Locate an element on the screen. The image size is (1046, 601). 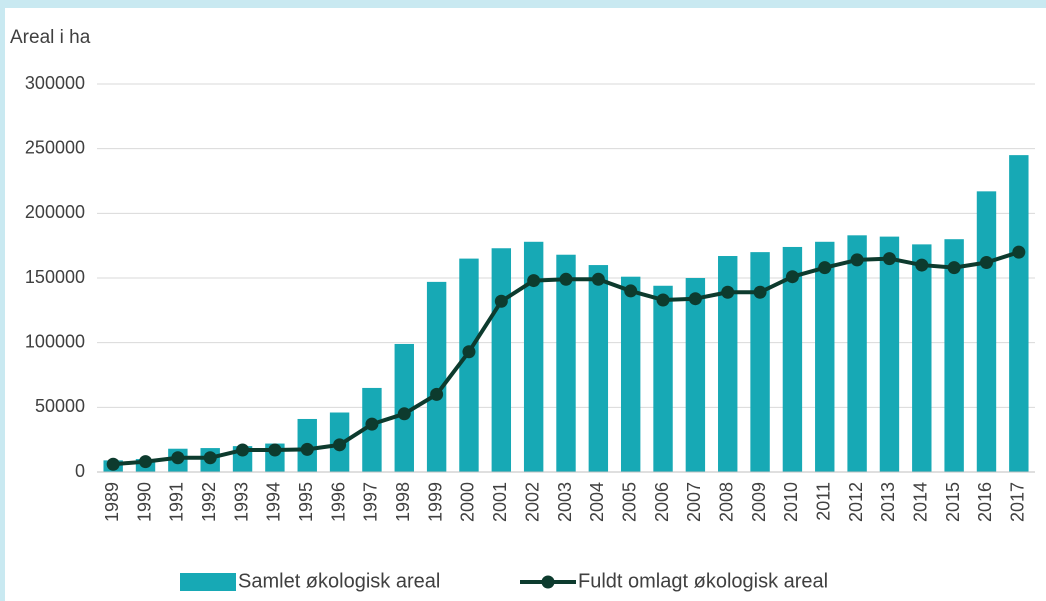
x-tick-label: 1992 is located at coordinates (209, 502).